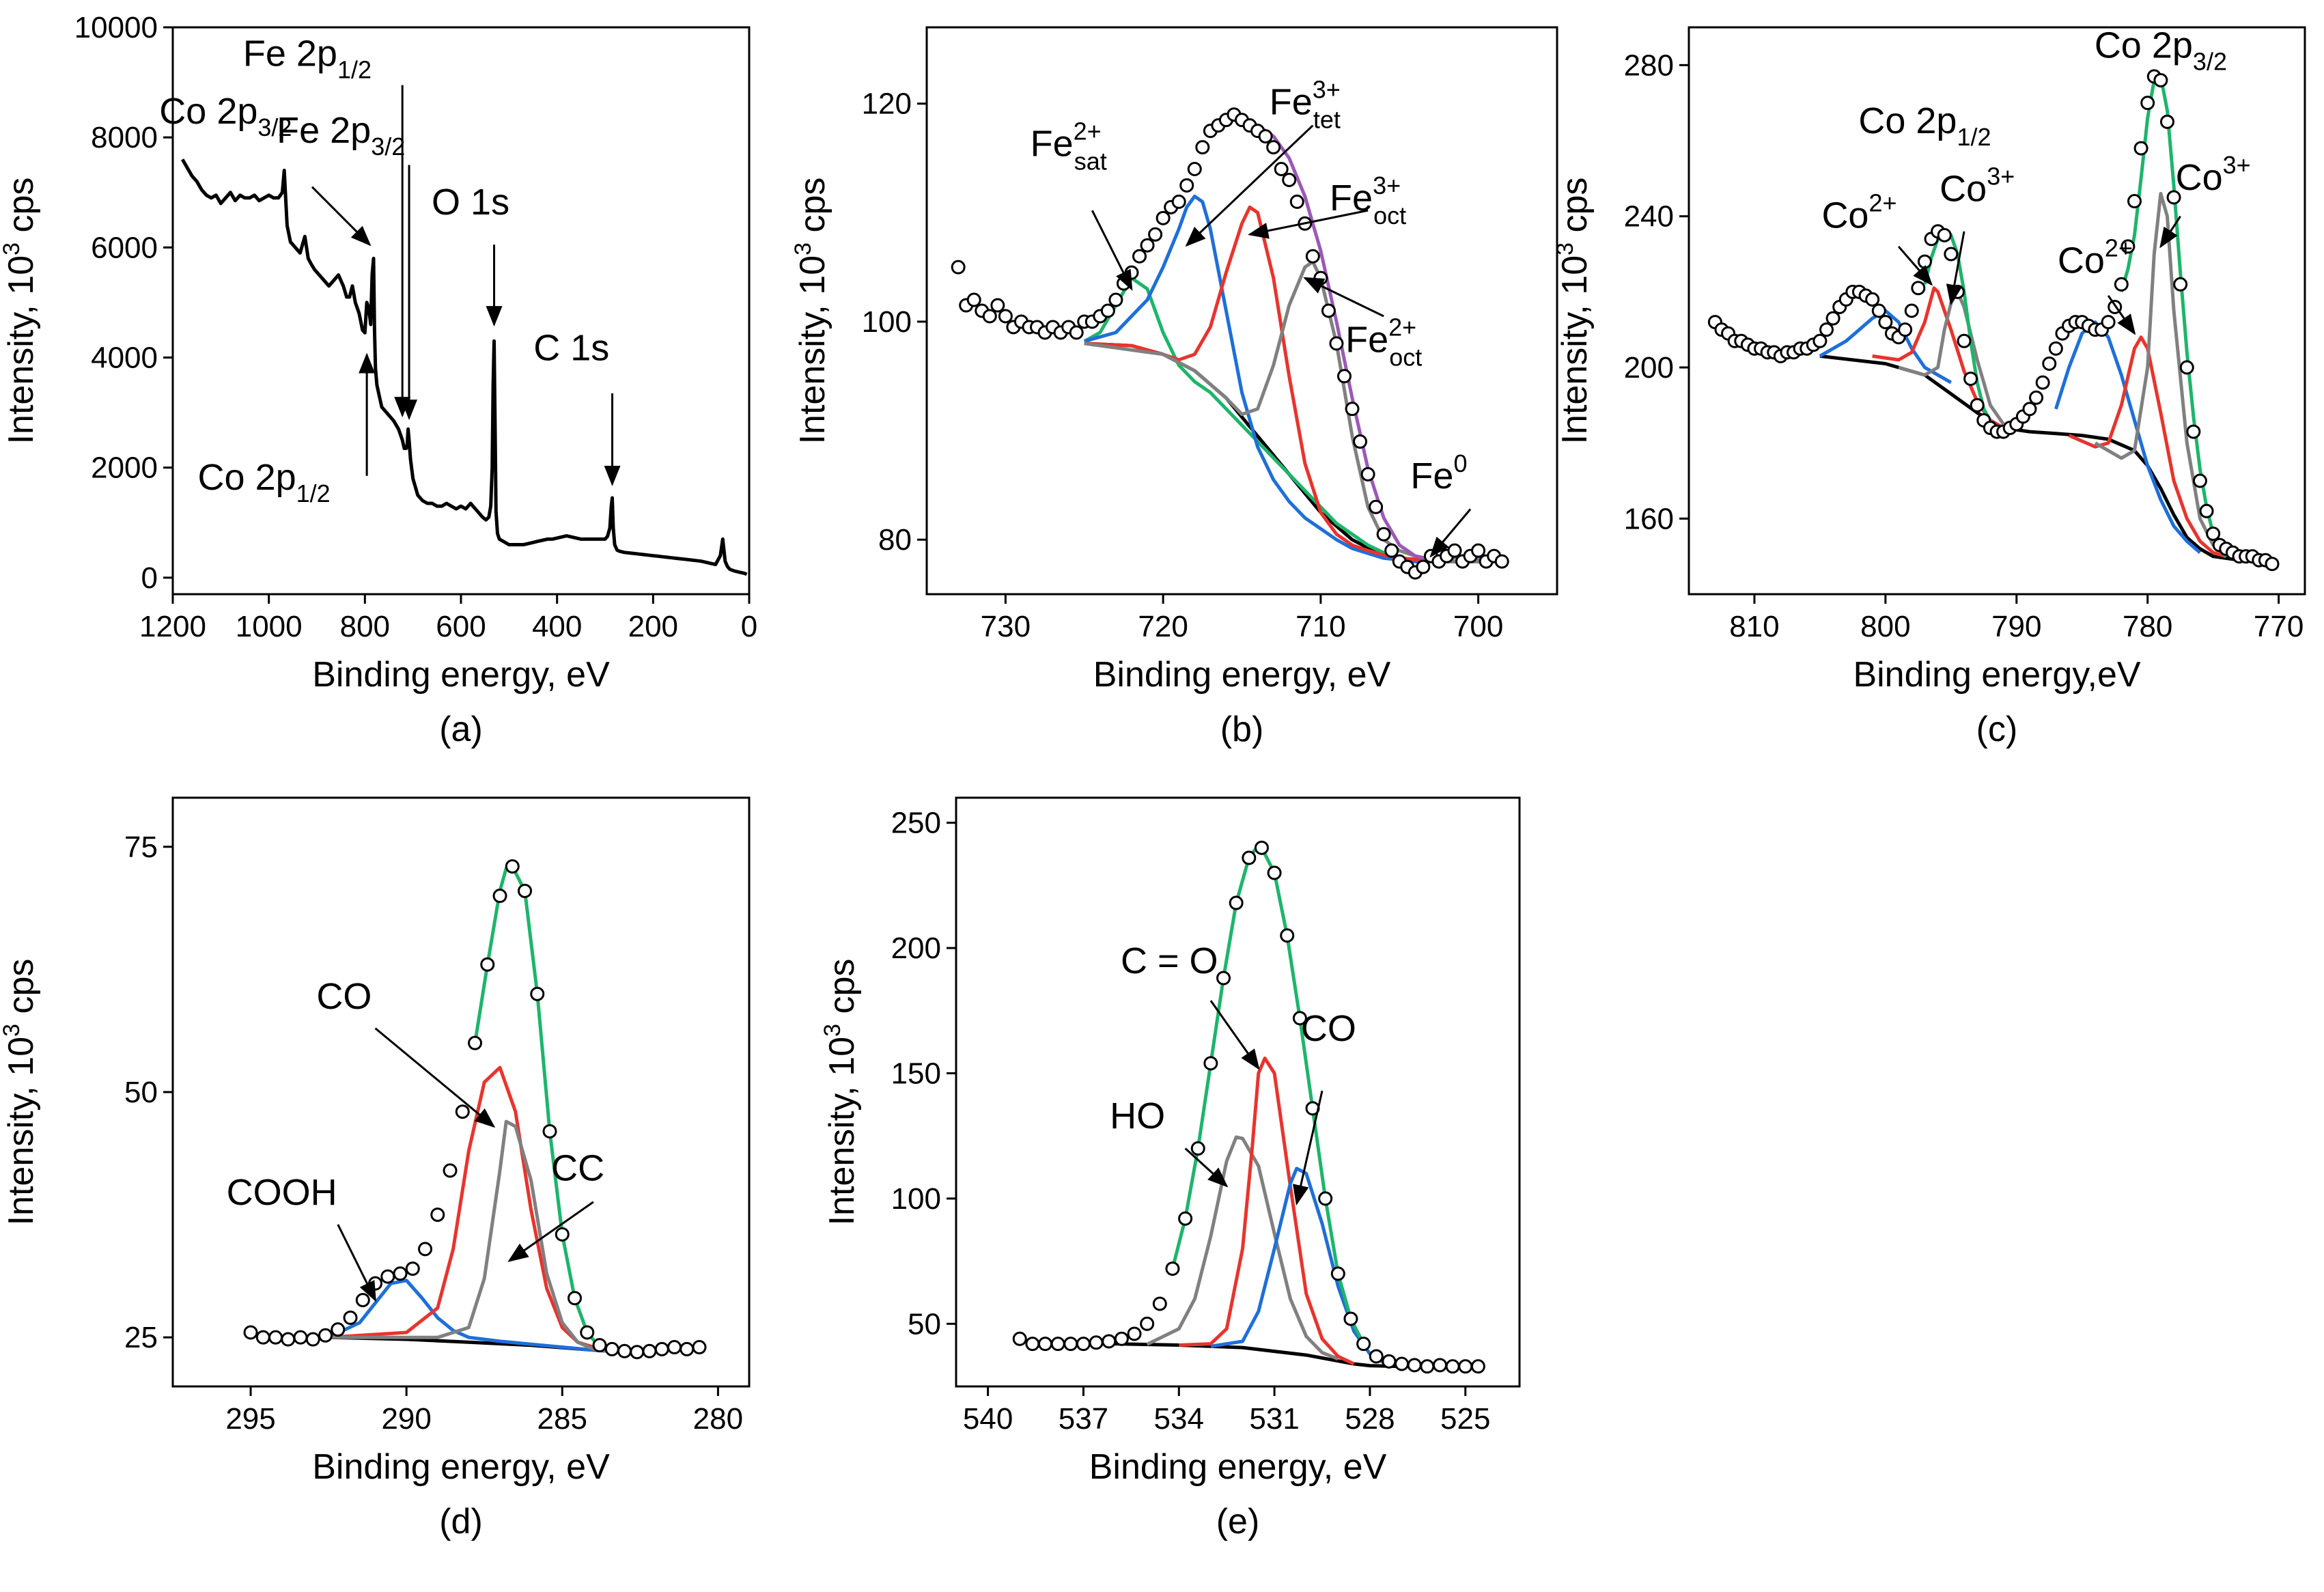  Describe the element at coordinates (1383, 342) in the screenshot. I see `annotation-label: Fe2+ oct` at that location.